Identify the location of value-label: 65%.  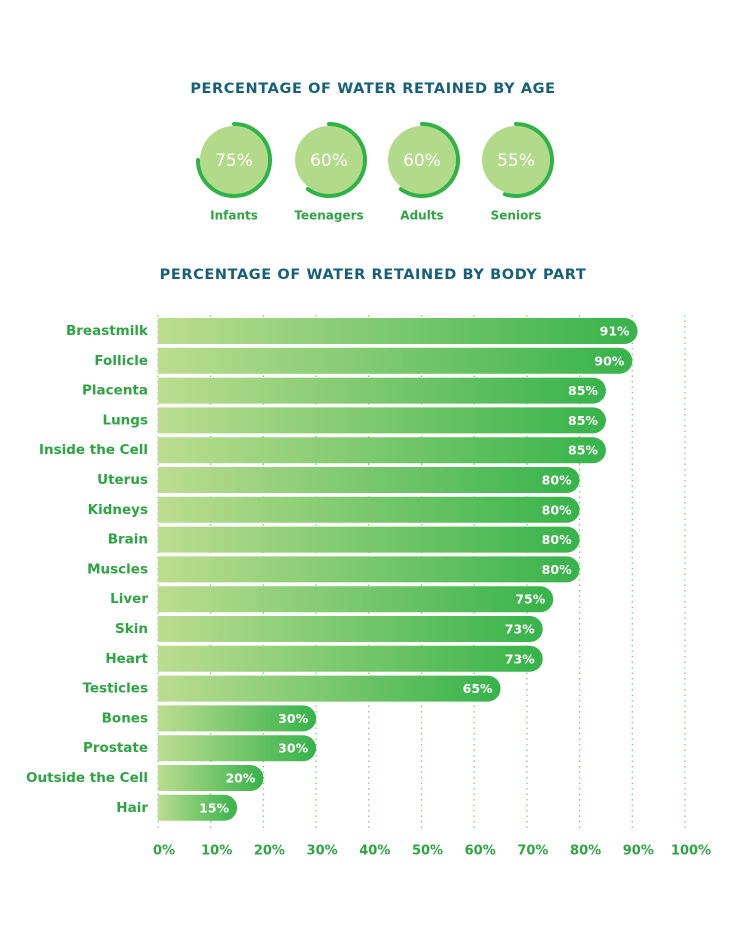
(478, 688).